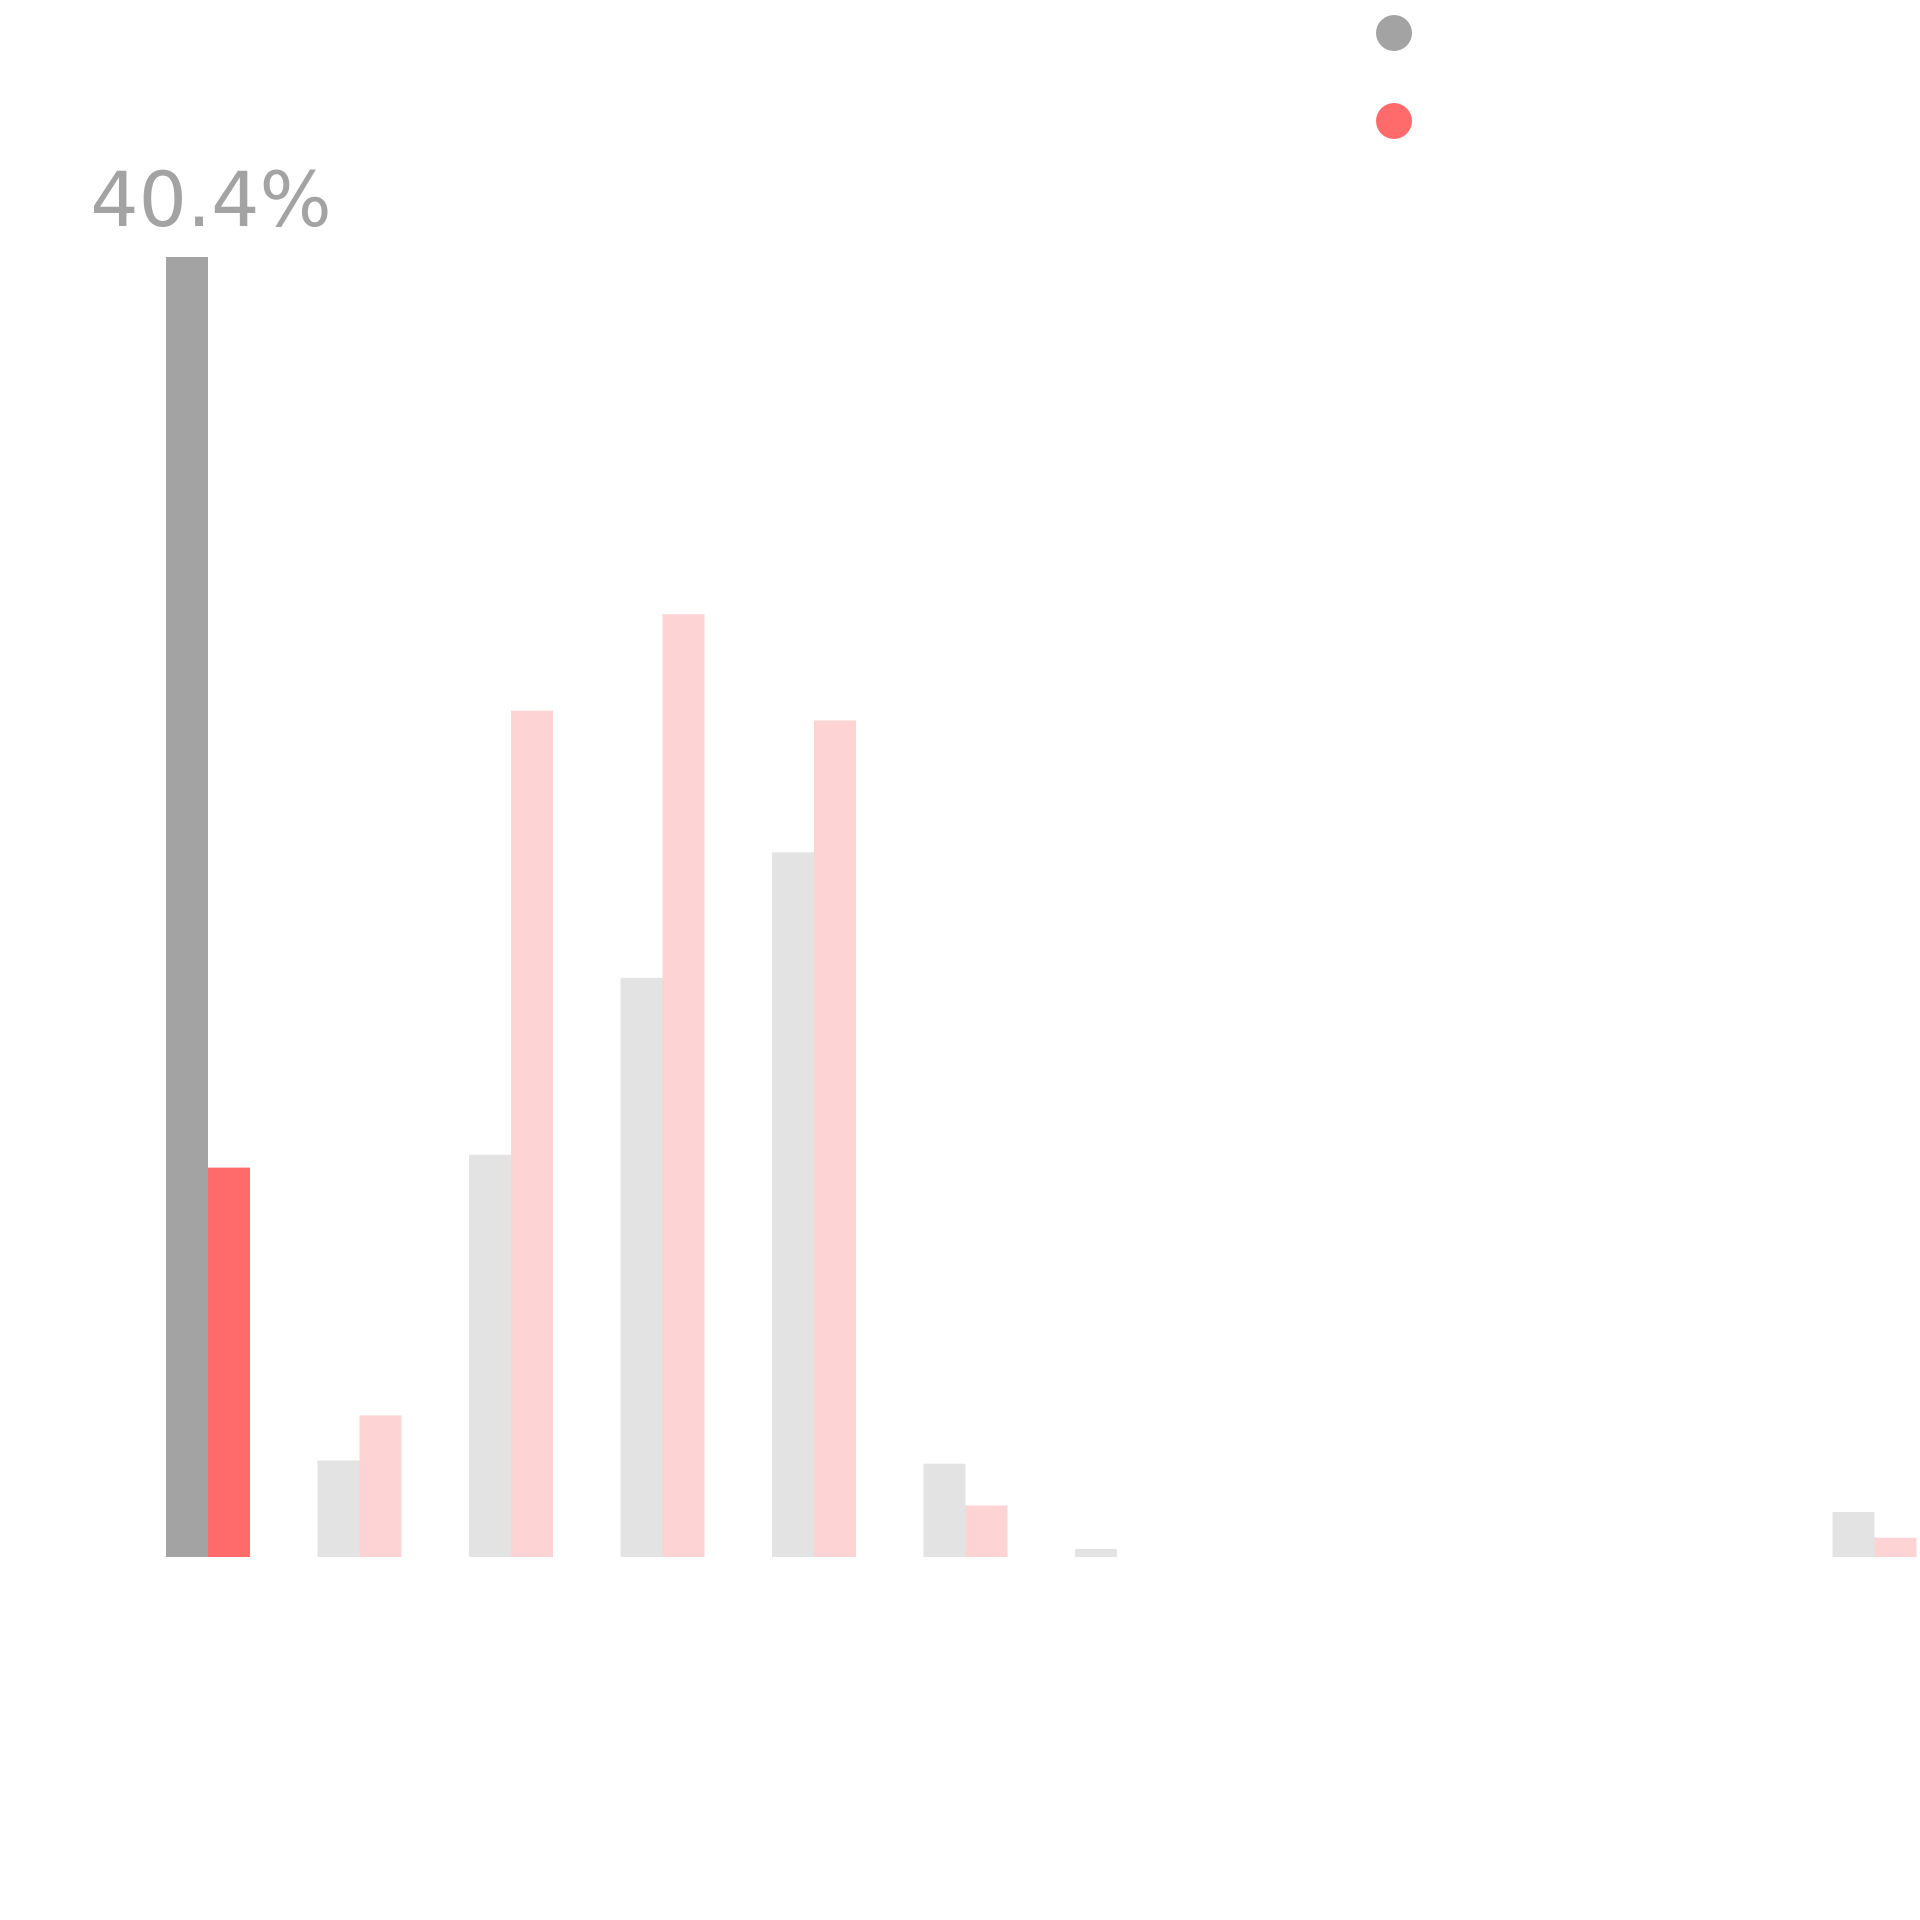  I want to click on data-label-group: 40.4%, so click(210, 199).